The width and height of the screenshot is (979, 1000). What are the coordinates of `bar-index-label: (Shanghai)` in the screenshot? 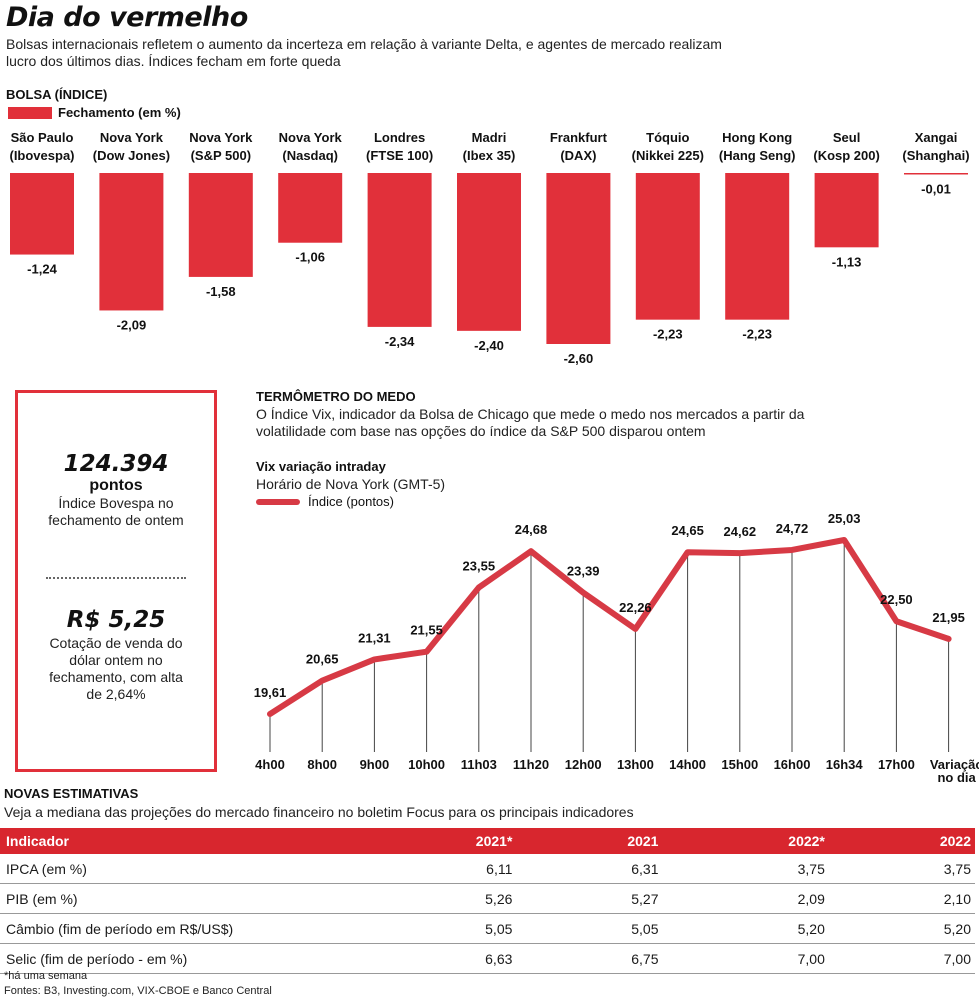 It's located at (935, 155).